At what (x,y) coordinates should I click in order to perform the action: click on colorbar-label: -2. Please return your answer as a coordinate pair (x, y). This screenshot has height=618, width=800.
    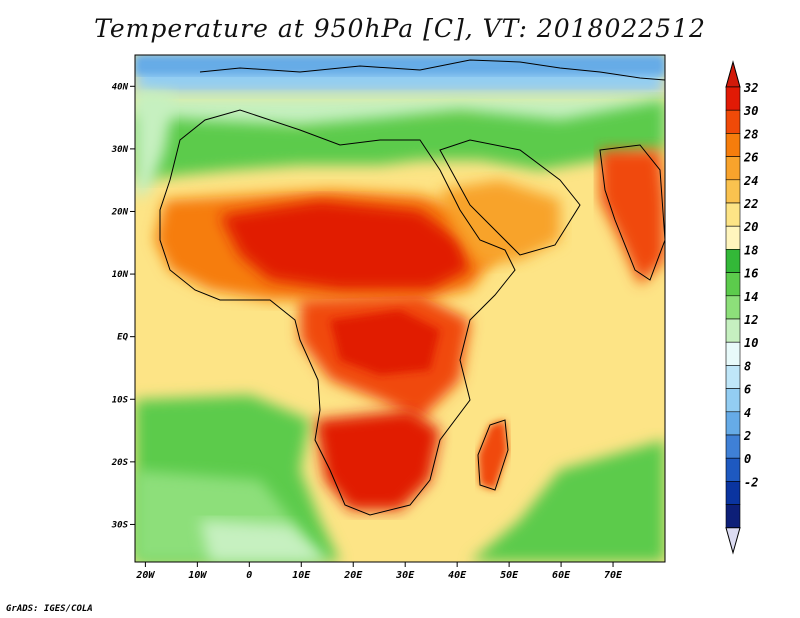
    Looking at the image, I should click on (751, 482).